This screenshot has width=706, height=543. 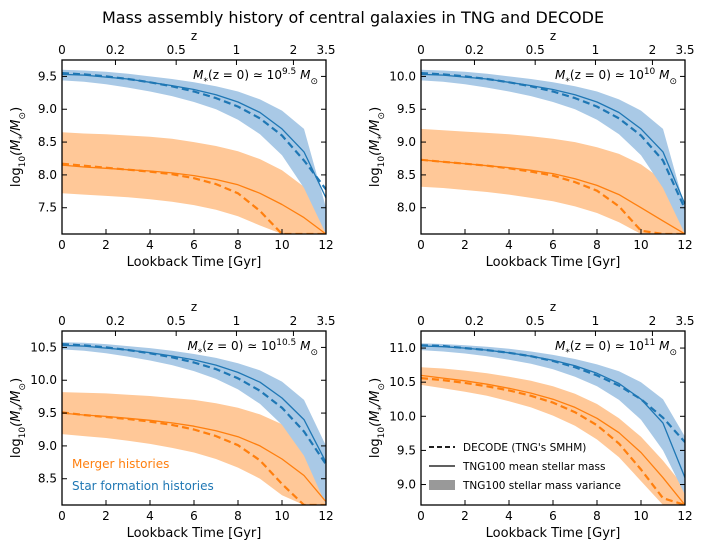 I want to click on legend-label: DECODE (TNG's SMHM), so click(x=524, y=448).